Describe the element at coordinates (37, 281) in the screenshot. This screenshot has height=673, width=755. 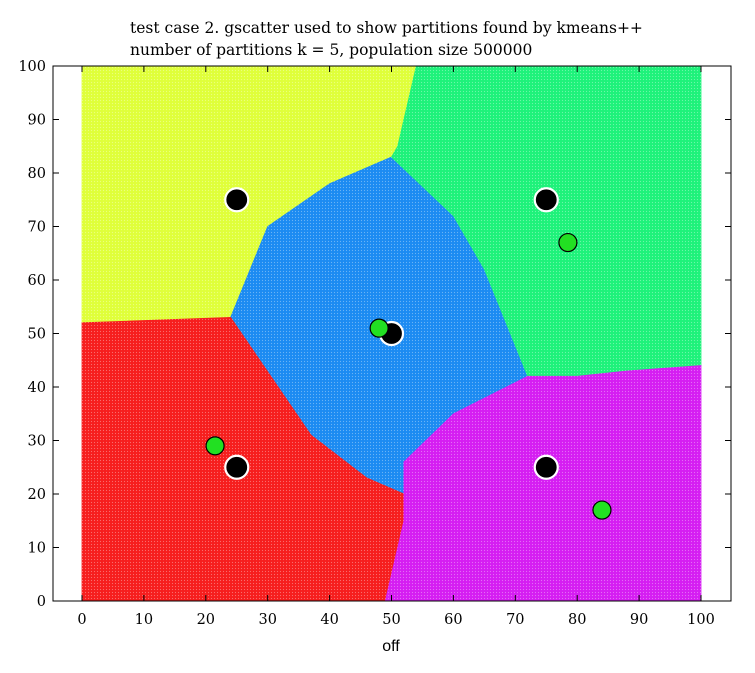
I see `y-tick-label: 60` at that location.